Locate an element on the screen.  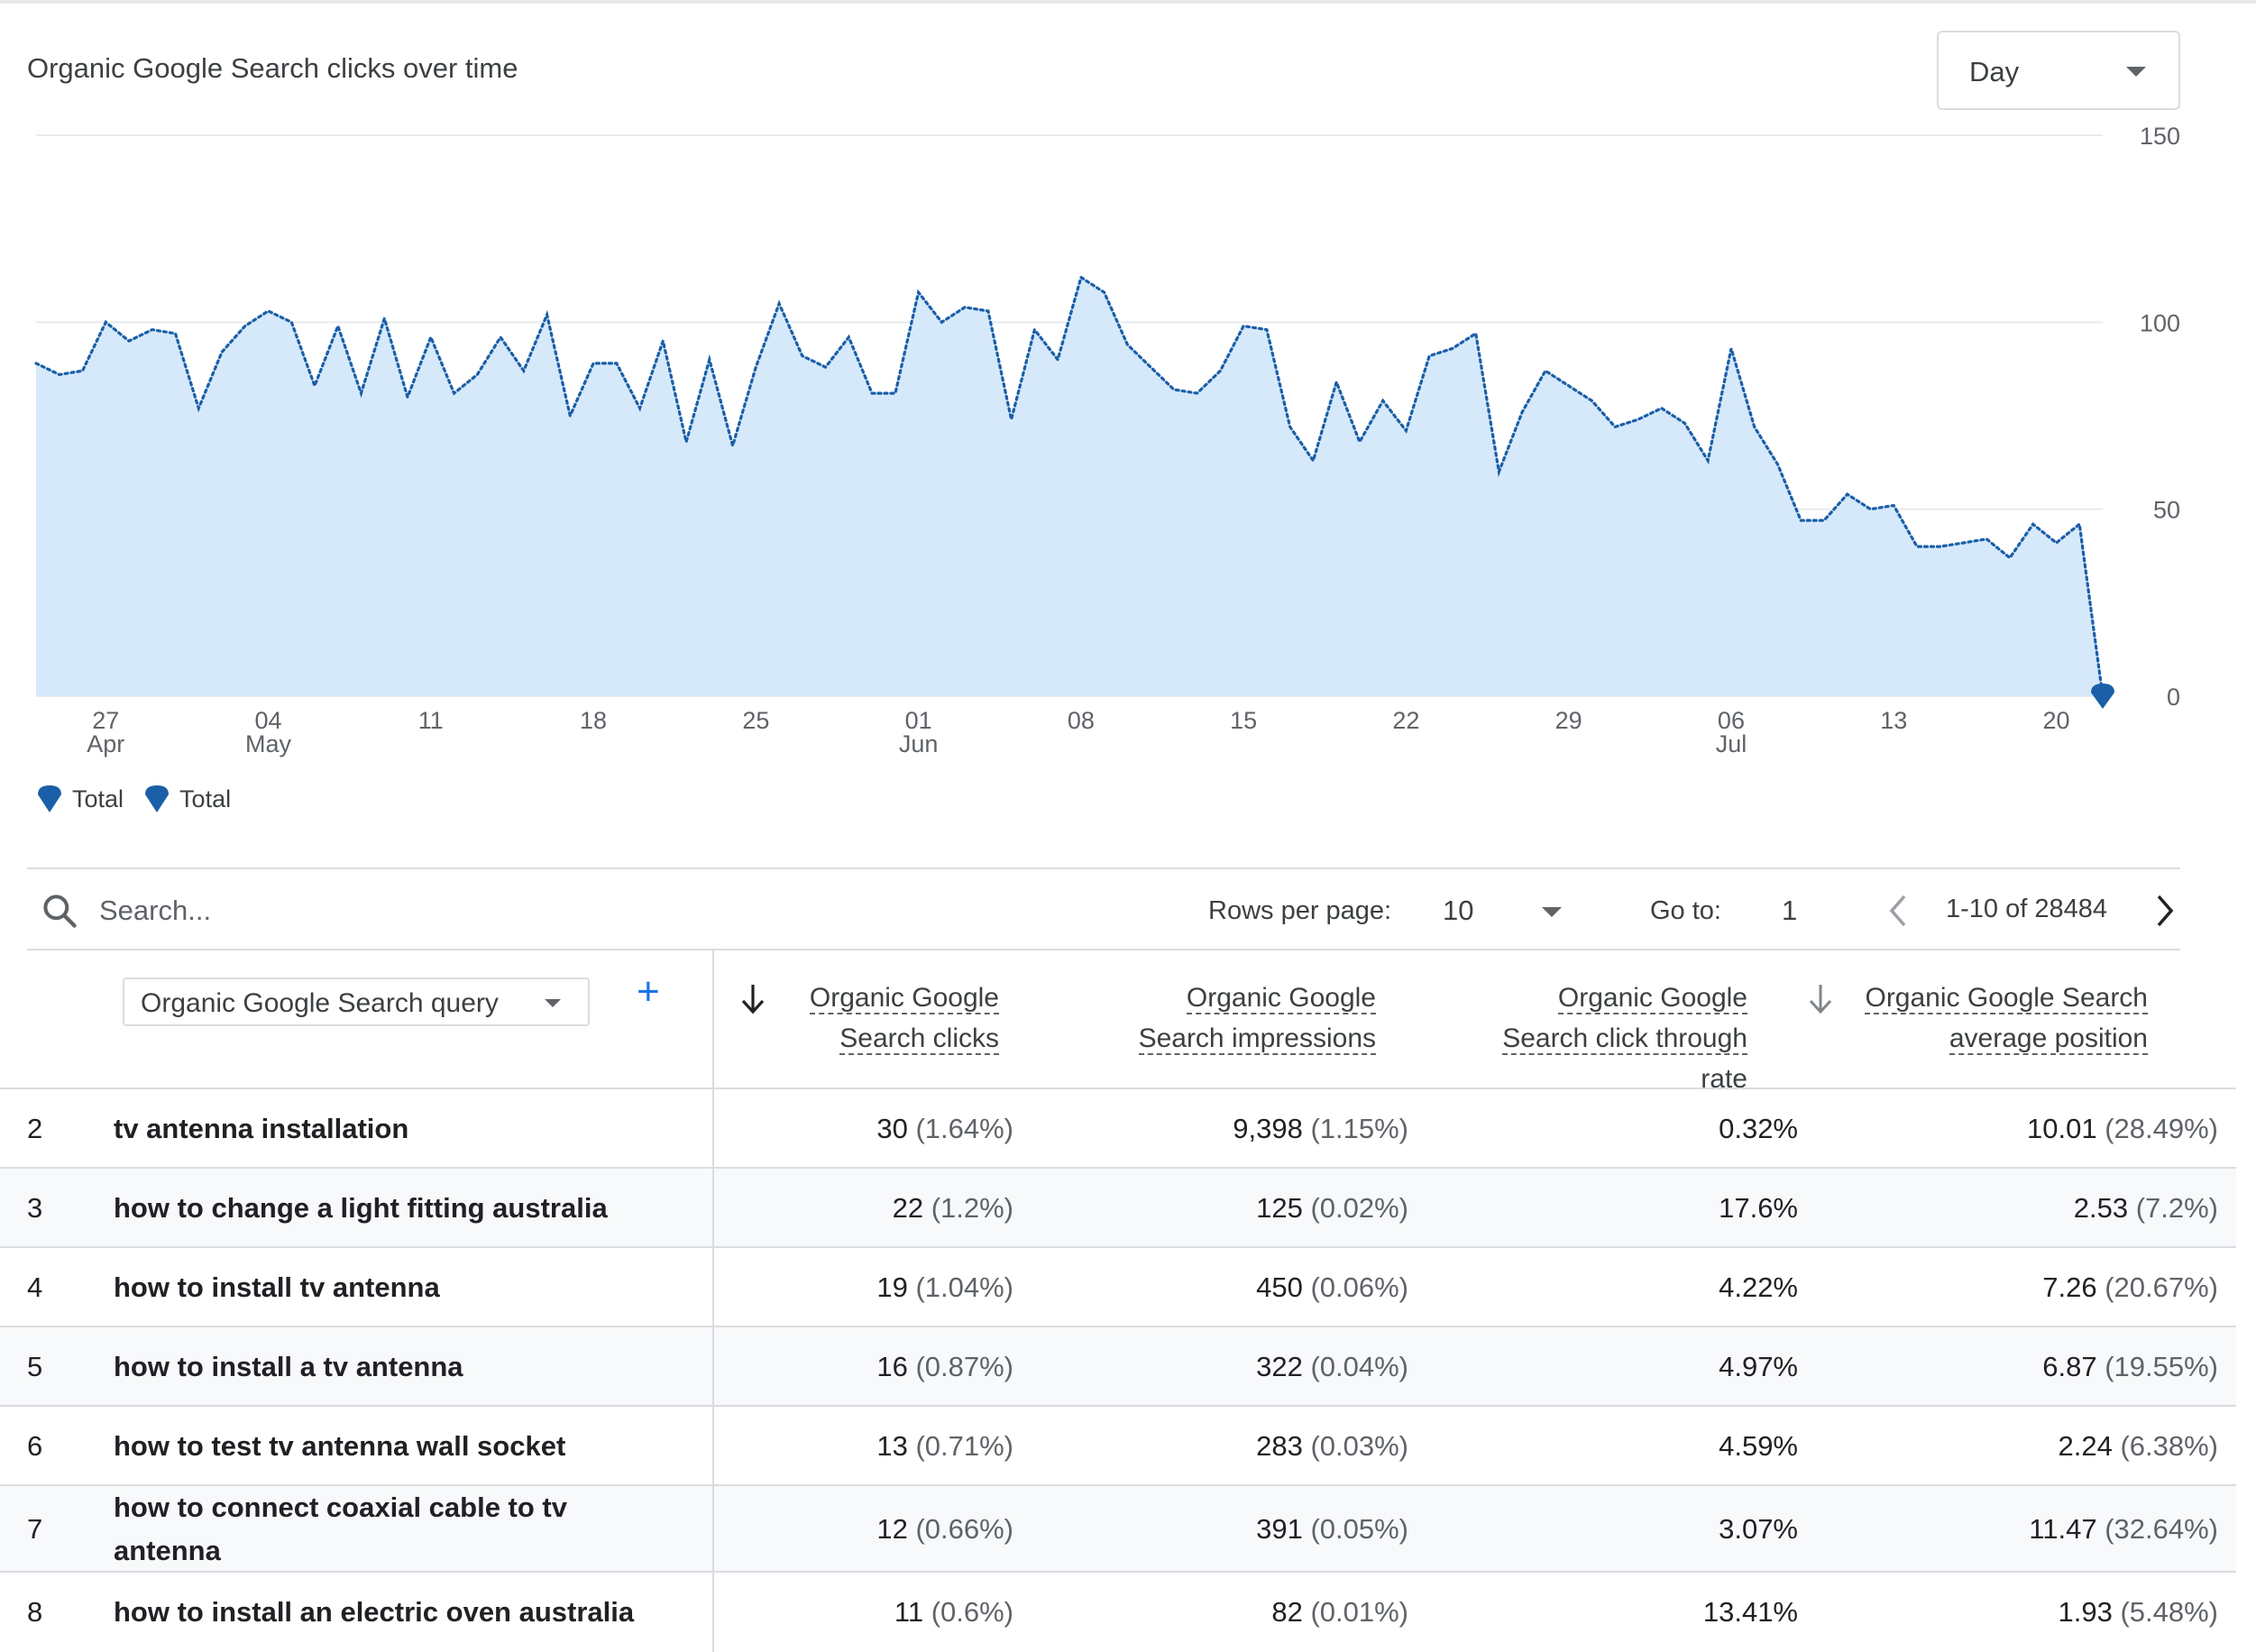
row-index: 8 is located at coordinates (35, 1612).